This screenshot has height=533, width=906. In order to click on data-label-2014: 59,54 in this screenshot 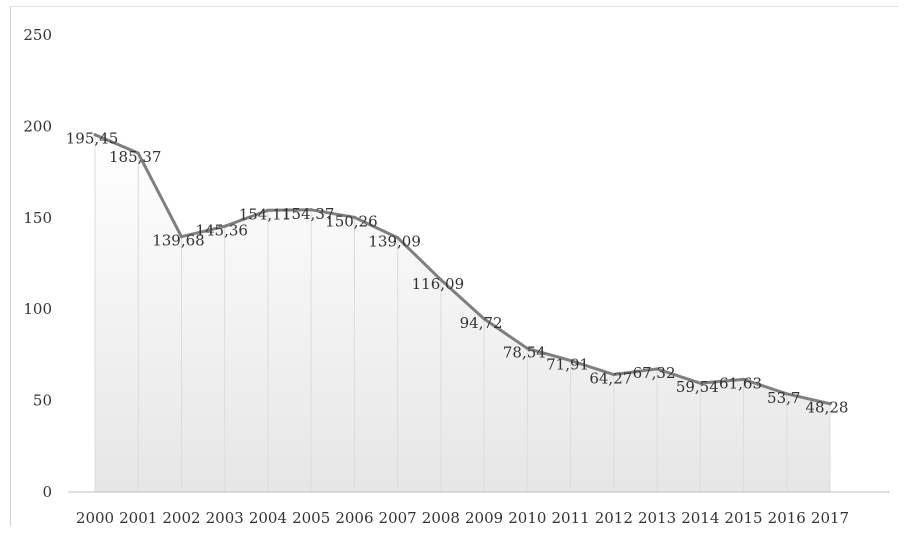, I will do `click(697, 387)`.